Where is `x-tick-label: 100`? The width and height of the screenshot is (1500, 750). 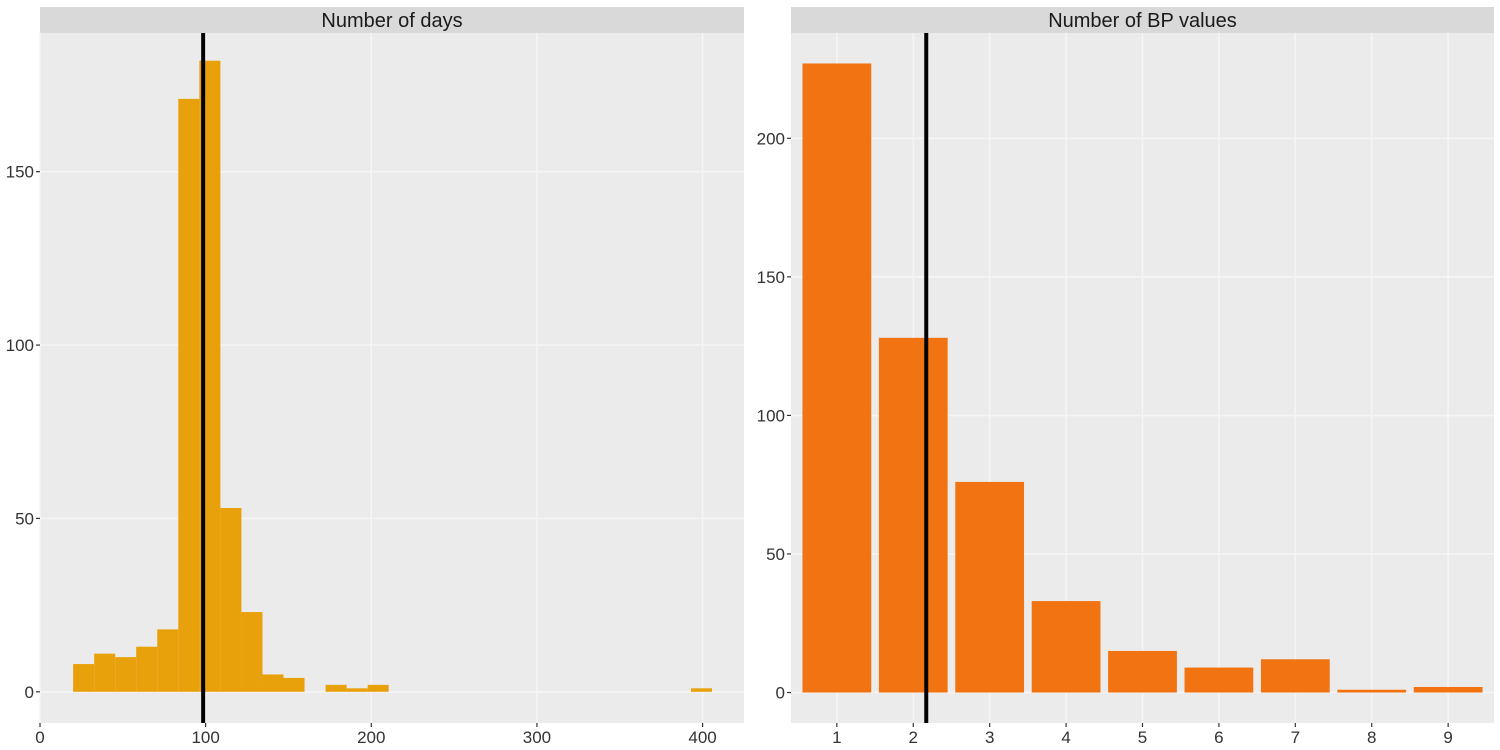 x-tick-label: 100 is located at coordinates (205, 737).